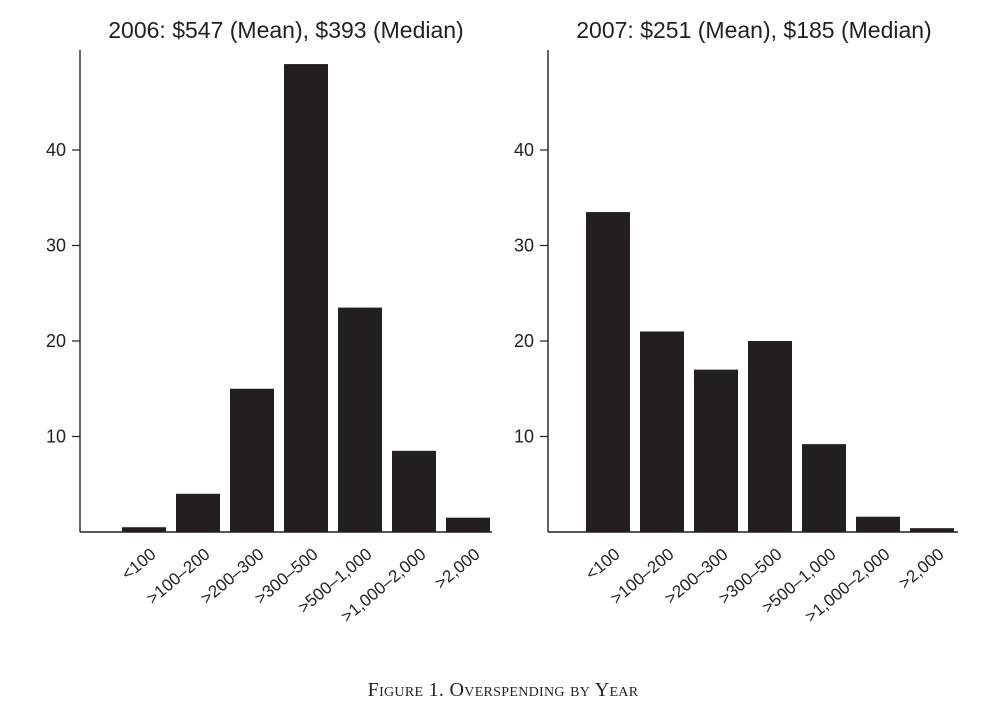  What do you see at coordinates (753, 30) in the screenshot?
I see `chart-title-2007: 2007: $251 (Mean), $185 (Median)` at bounding box center [753, 30].